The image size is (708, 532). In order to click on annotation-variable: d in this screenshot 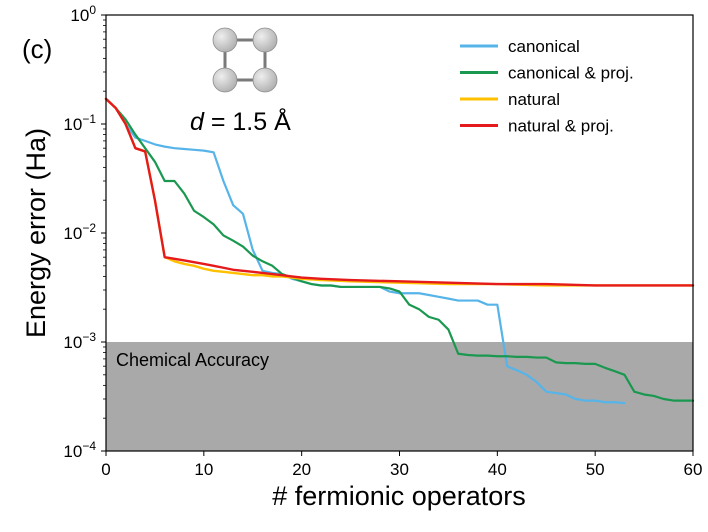, I will do `click(197, 122)`.